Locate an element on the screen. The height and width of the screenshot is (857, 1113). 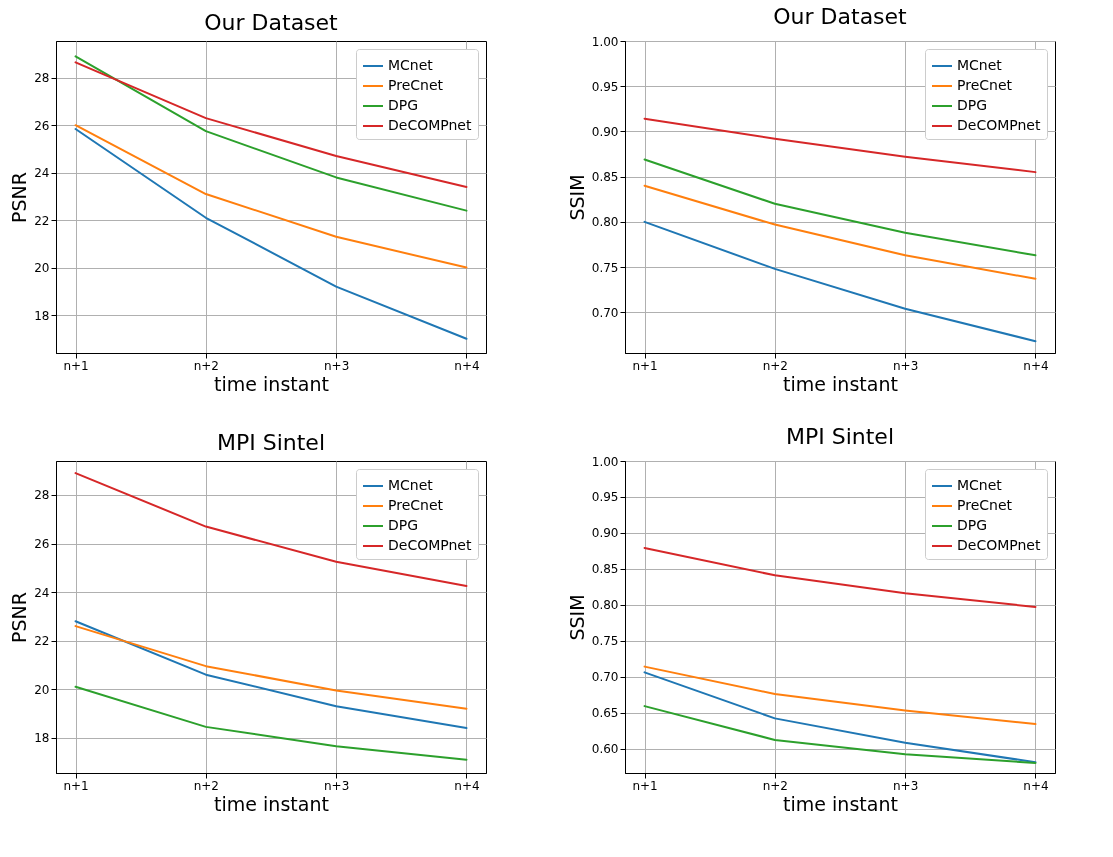
y-tick-label: 0.60 is located at coordinates (605, 749).